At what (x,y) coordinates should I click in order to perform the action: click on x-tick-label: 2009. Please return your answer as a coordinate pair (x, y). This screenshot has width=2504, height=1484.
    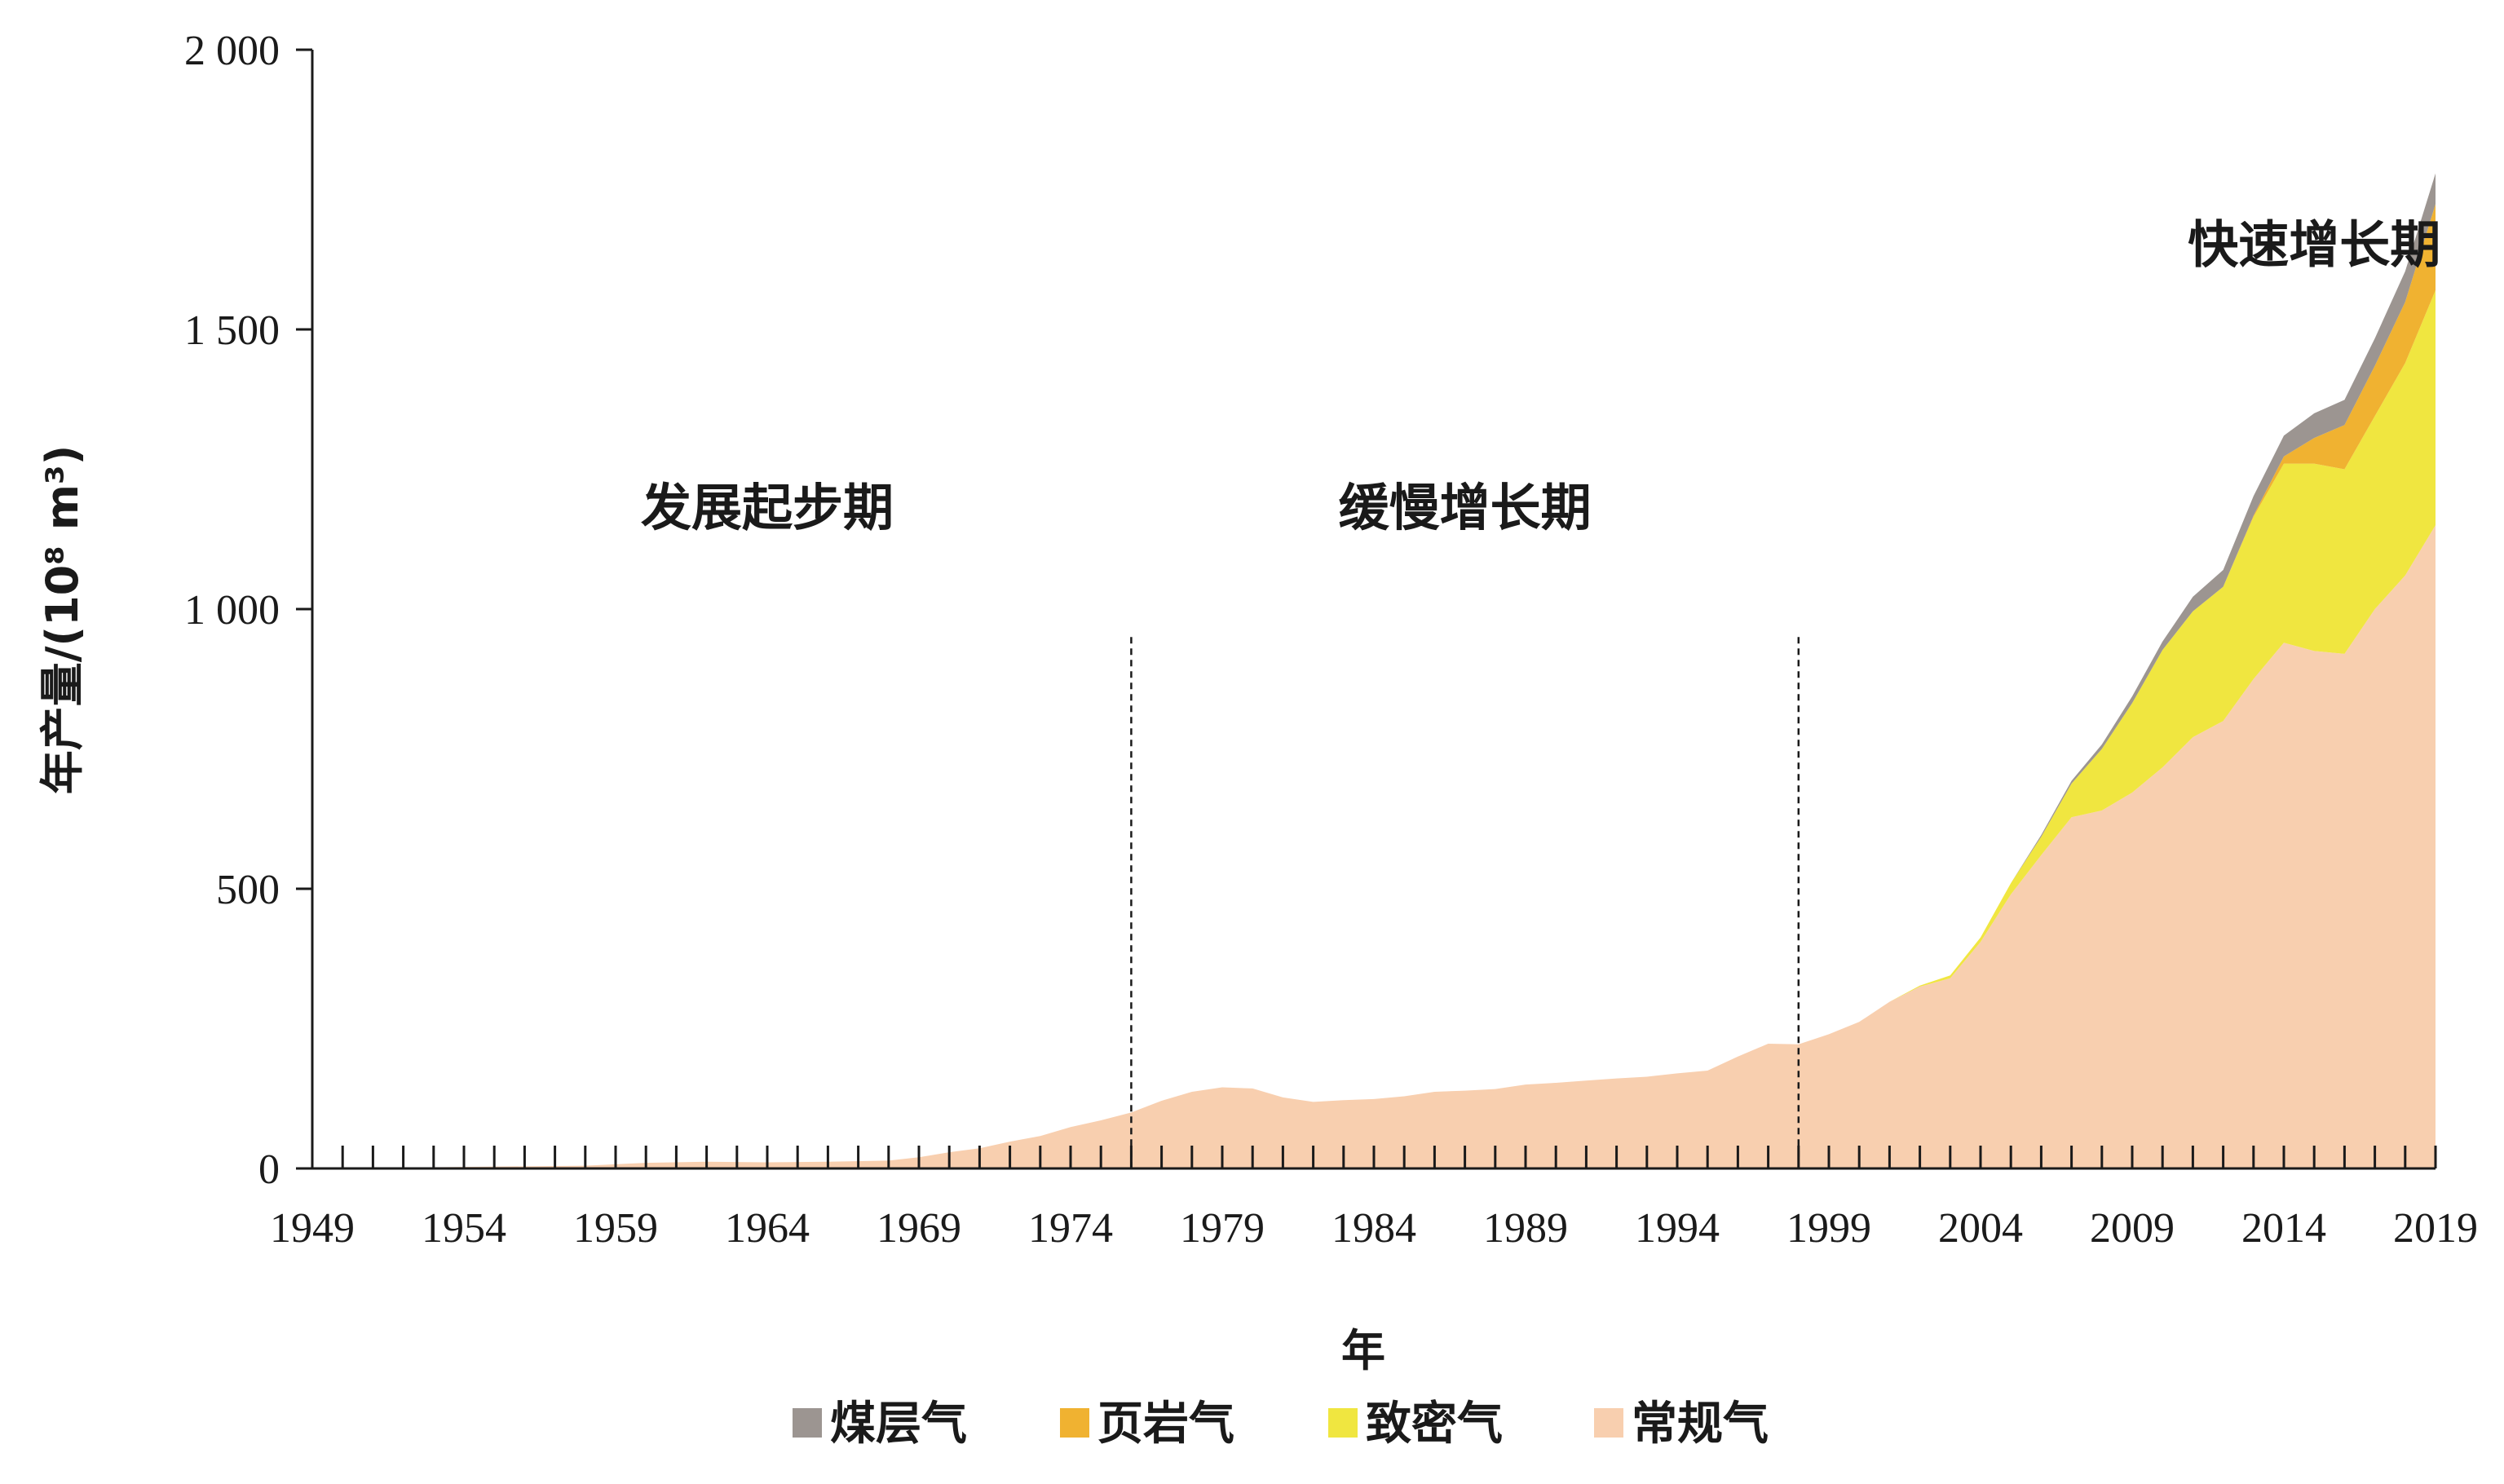
    Looking at the image, I should click on (2132, 1228).